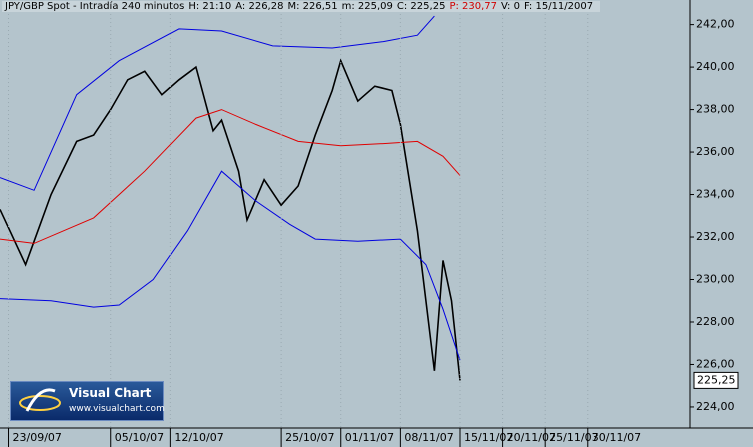 This screenshot has height=447, width=753. Describe the element at coordinates (715, 109) in the screenshot. I see `y-tick-label: 238,00` at that location.